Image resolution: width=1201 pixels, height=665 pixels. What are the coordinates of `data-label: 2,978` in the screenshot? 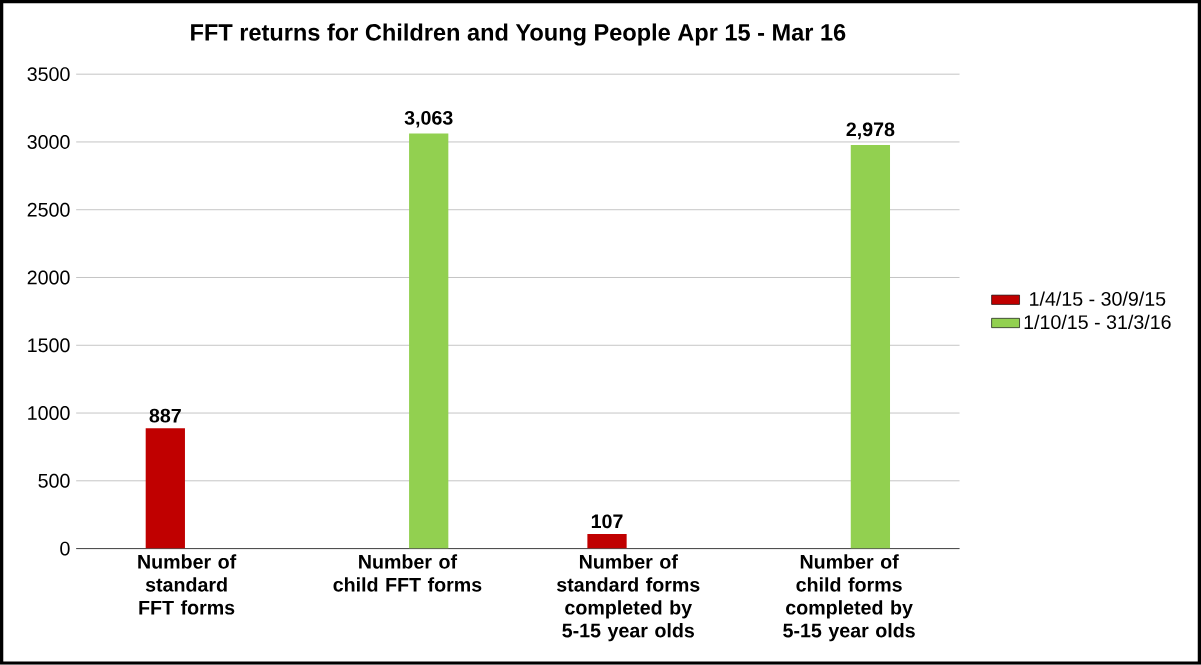 It's located at (870, 131).